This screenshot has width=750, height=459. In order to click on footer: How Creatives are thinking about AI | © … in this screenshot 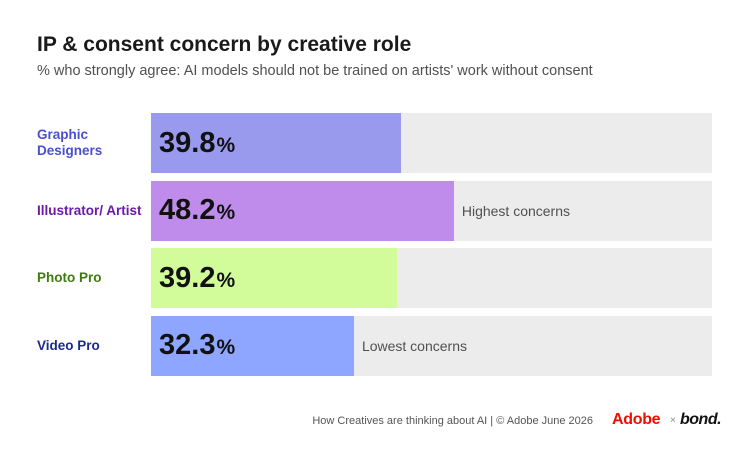, I will do `click(375, 421)`.